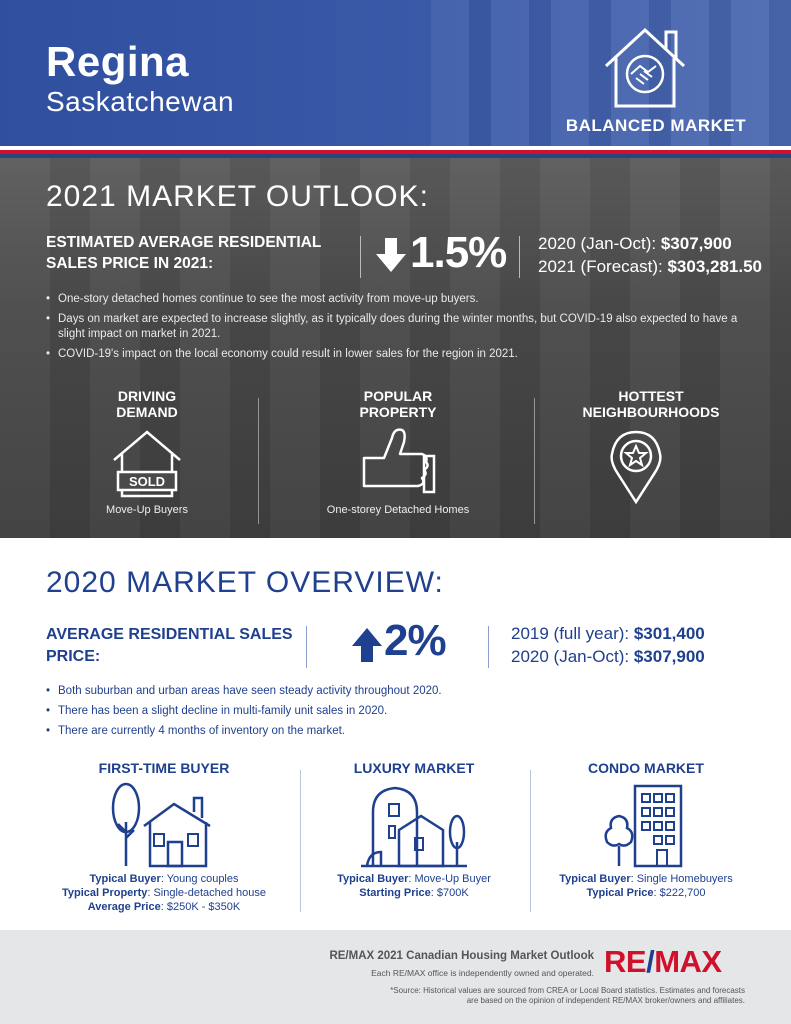  What do you see at coordinates (164, 768) in the screenshot?
I see `column-heading: FIRST-TIME BUYER` at bounding box center [164, 768].